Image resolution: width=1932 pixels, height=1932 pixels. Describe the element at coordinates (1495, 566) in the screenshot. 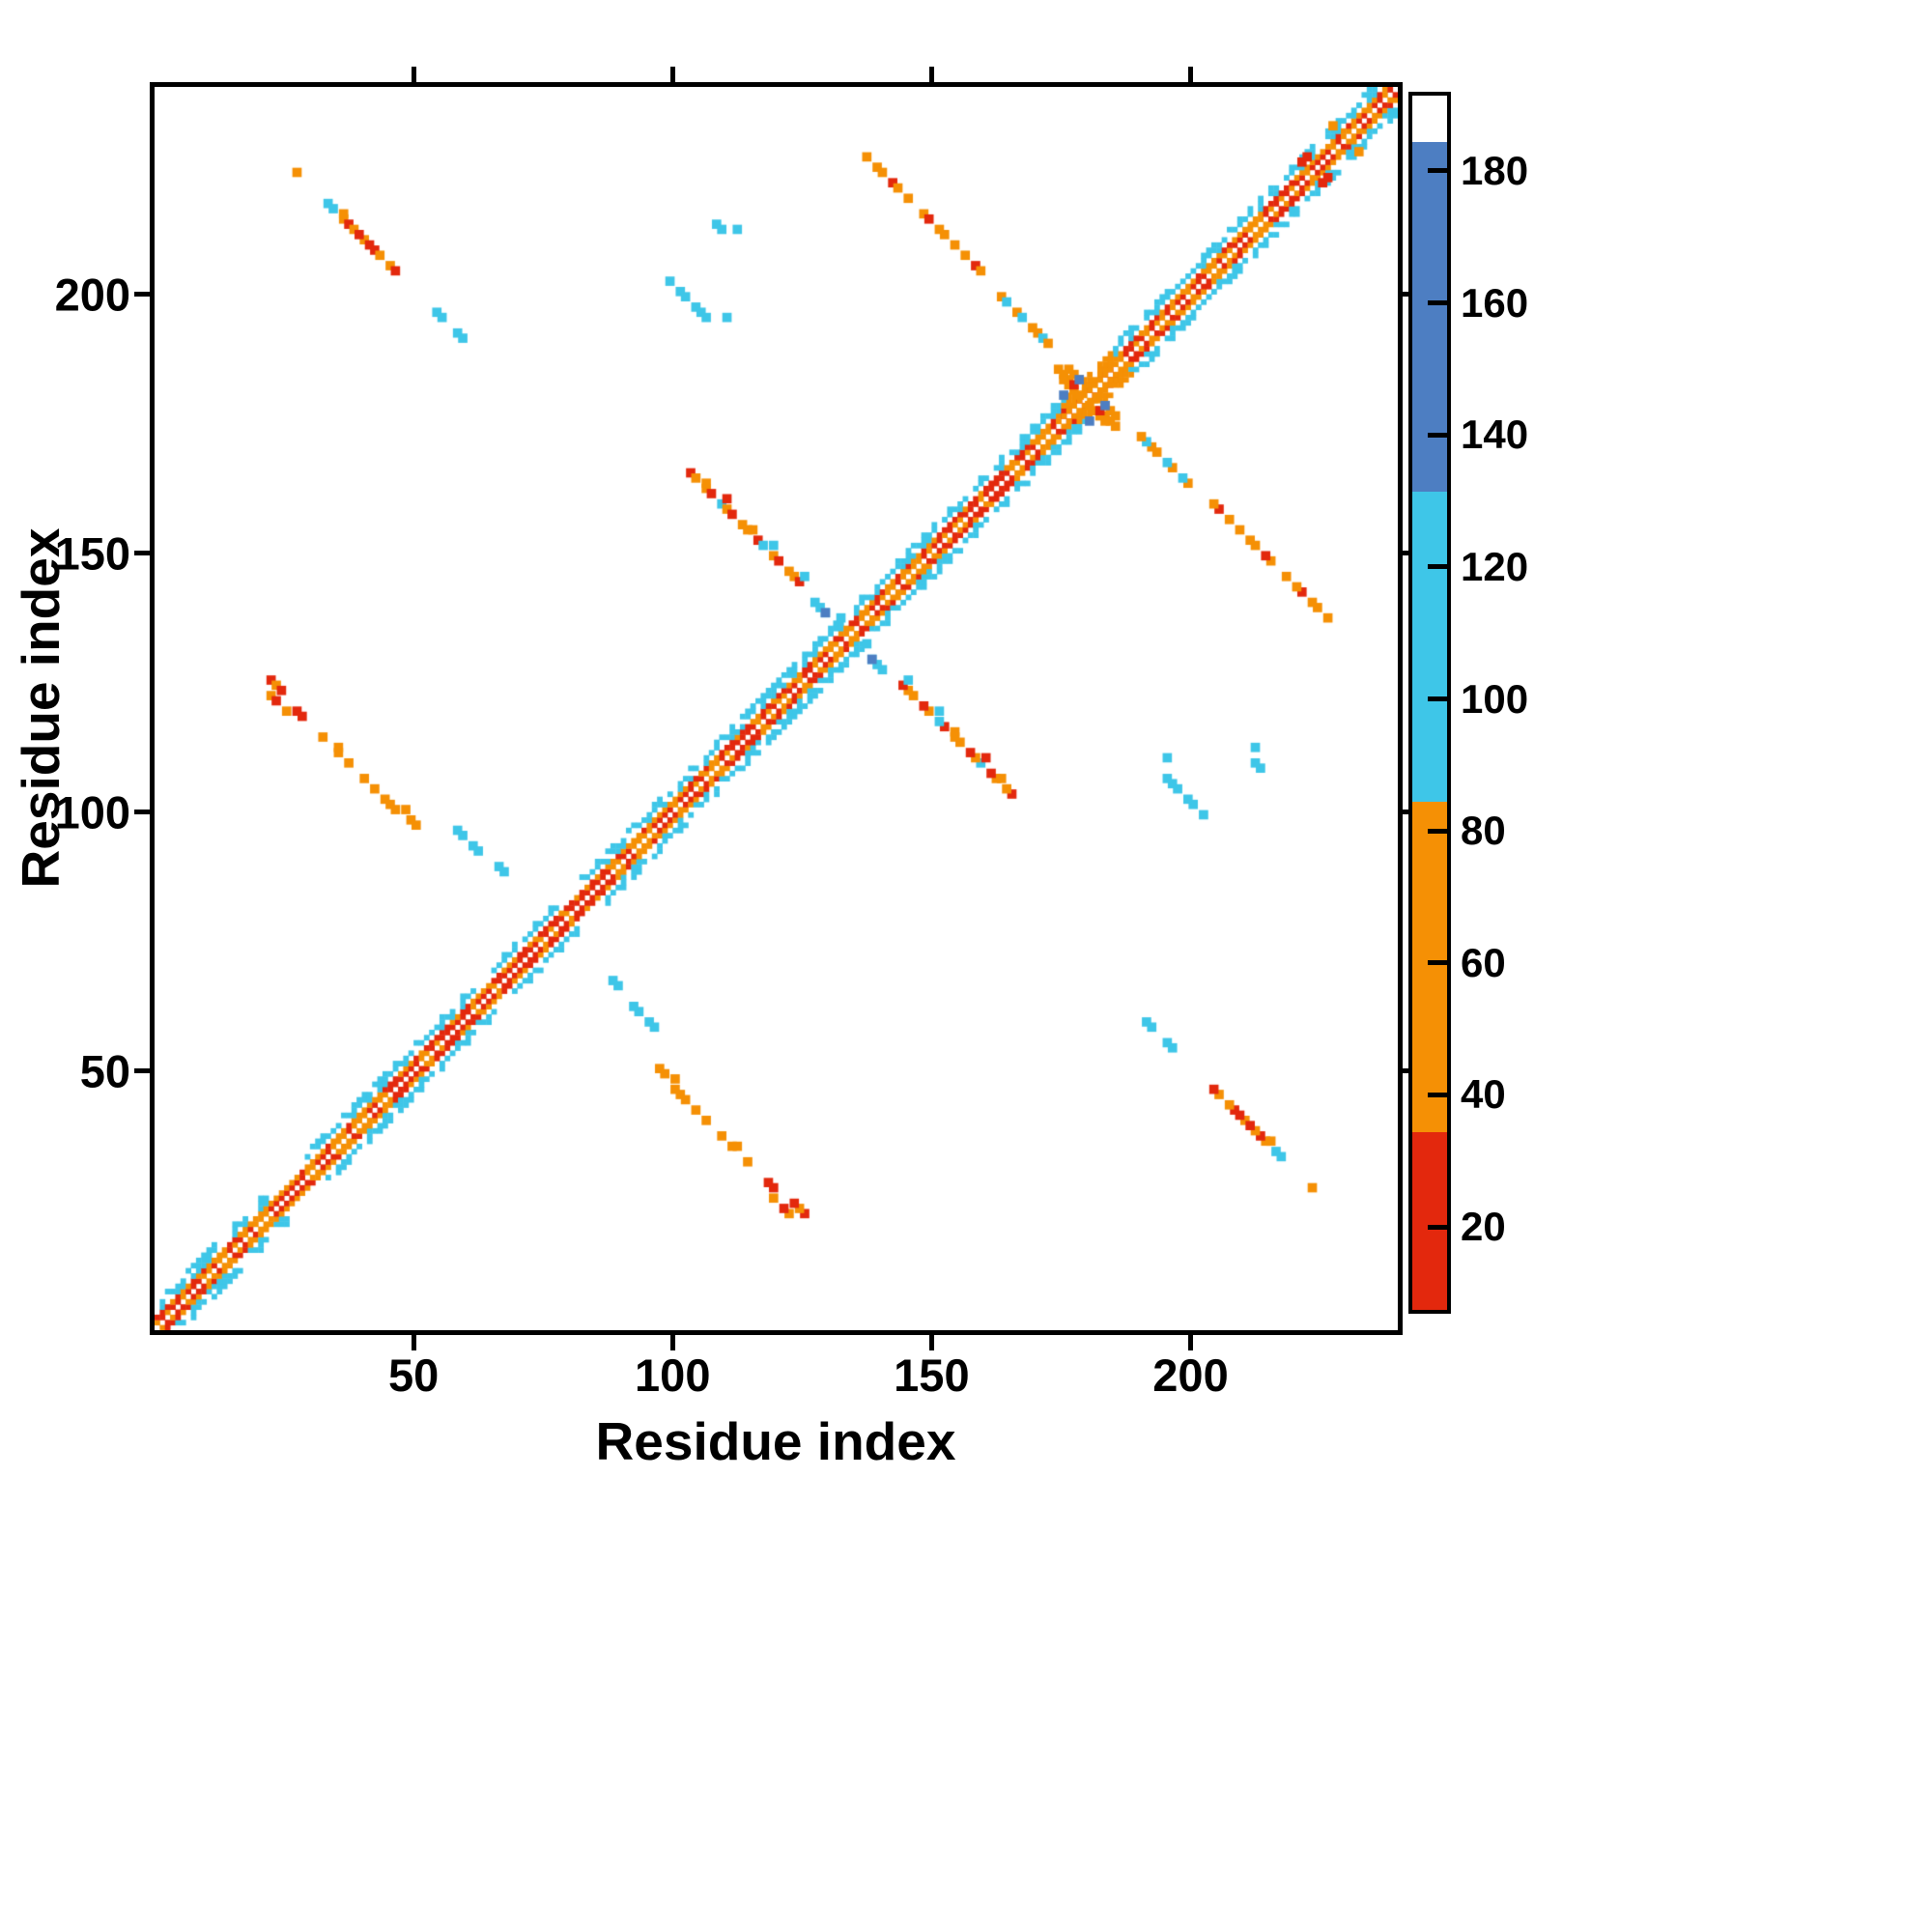

I see `colorbar-tick-label: 120` at that location.